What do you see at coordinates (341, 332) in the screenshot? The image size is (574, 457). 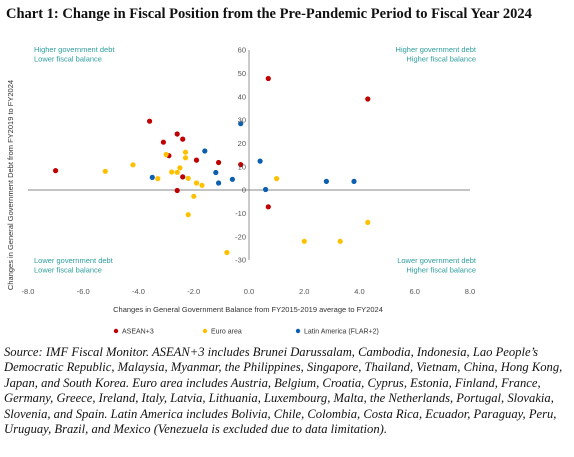 I see `legend-label: Latin America (FLAR+2)` at bounding box center [341, 332].